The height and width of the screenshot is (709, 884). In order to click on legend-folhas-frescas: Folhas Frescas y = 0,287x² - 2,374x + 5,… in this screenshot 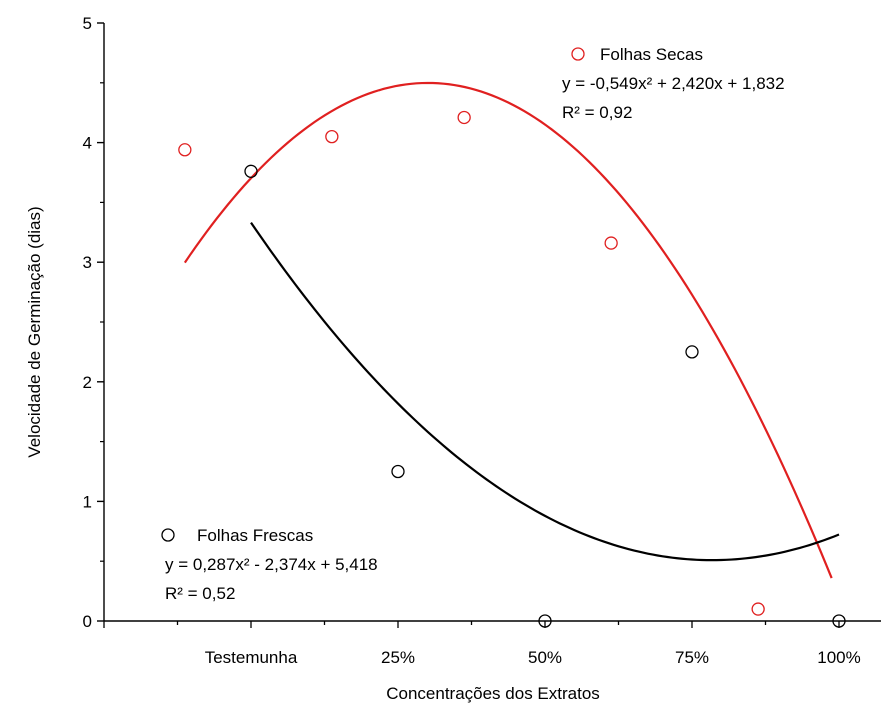, I will do `click(269, 564)`.